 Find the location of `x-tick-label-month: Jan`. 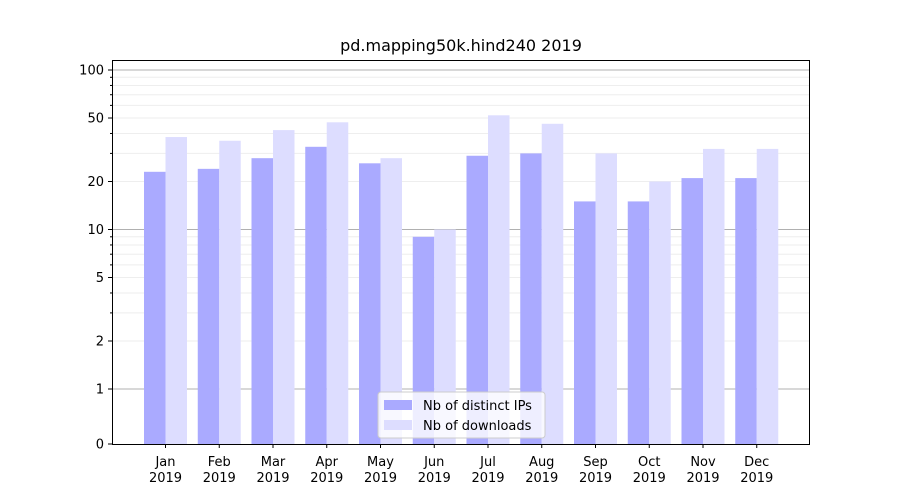

x-tick-label-month: Jan is located at coordinates (164, 462).